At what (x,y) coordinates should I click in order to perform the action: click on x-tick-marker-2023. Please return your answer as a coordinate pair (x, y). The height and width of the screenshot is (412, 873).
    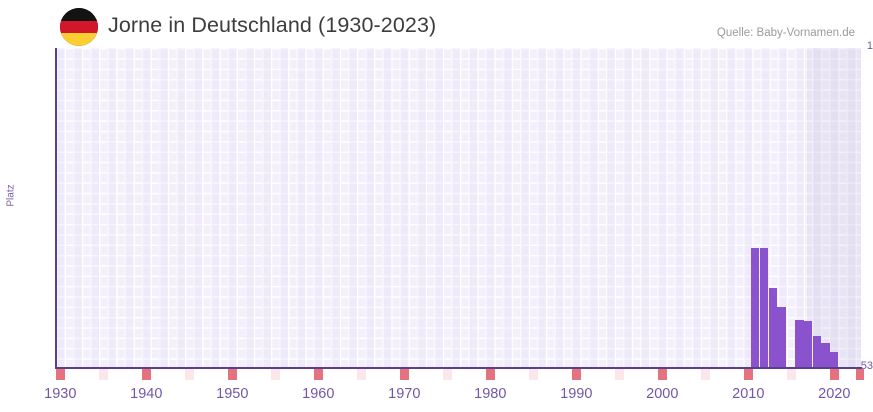
    Looking at the image, I should click on (860, 374).